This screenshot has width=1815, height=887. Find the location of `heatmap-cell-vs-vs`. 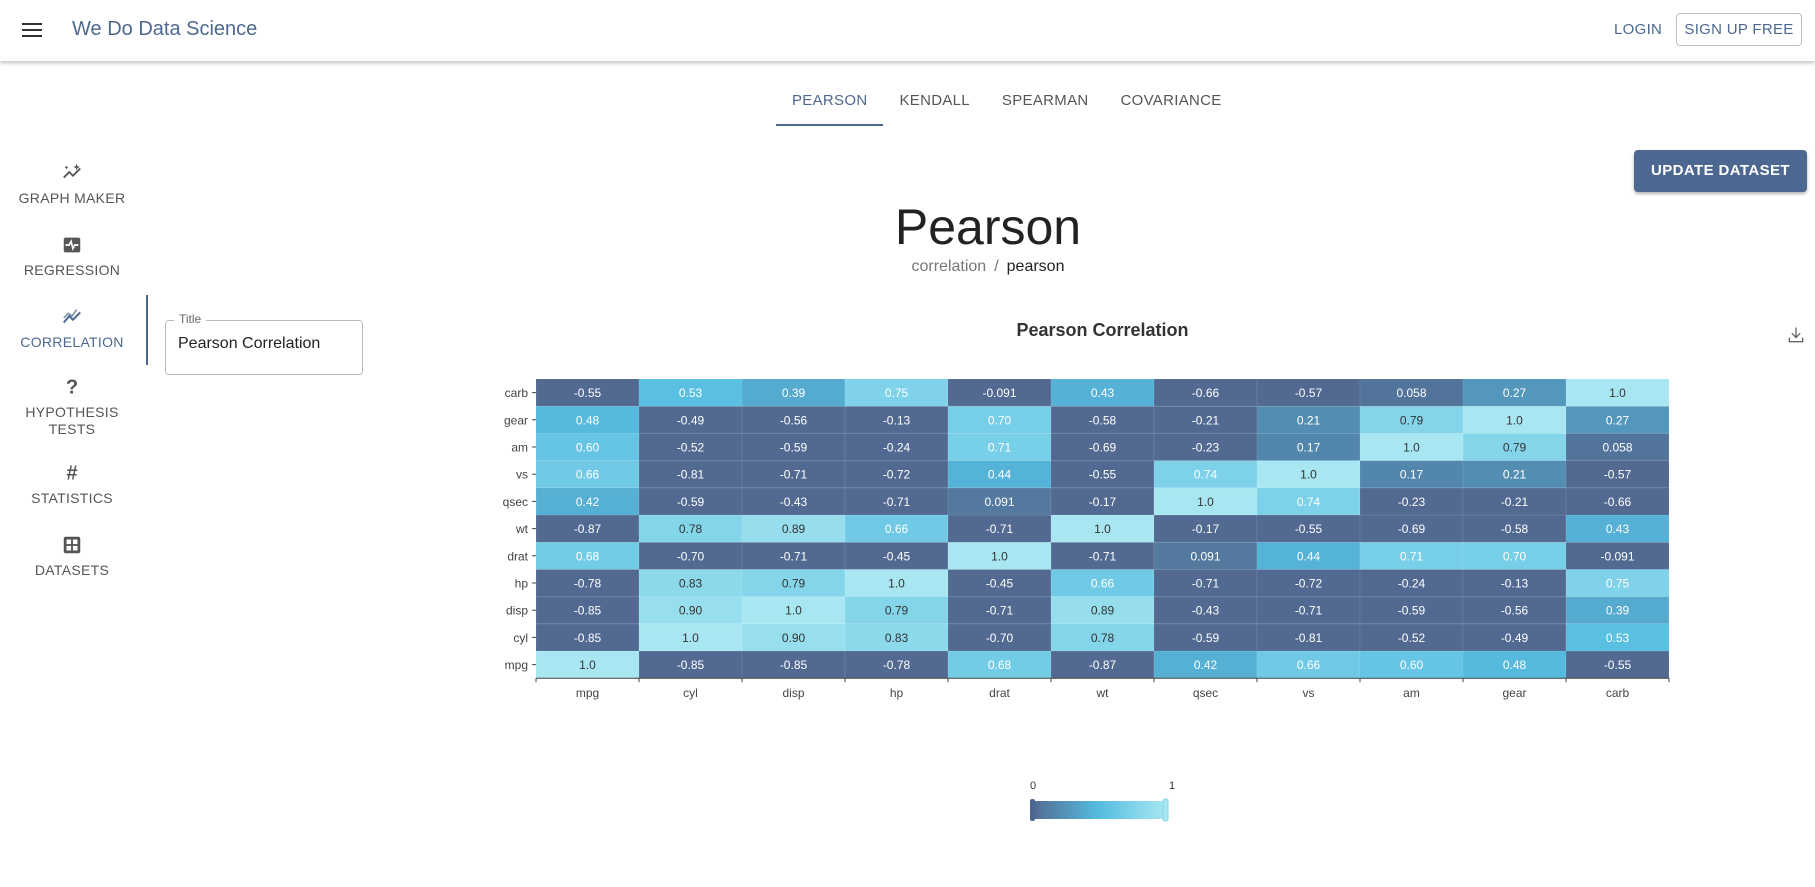

heatmap-cell-vs-vs is located at coordinates (1308, 474).